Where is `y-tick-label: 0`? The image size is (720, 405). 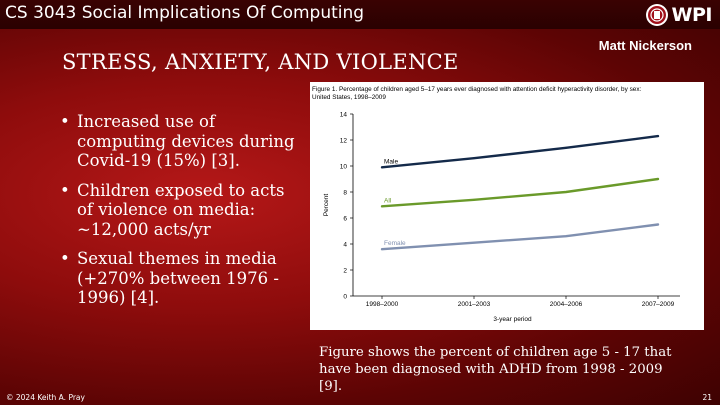
y-tick-label: 0 is located at coordinates (345, 296).